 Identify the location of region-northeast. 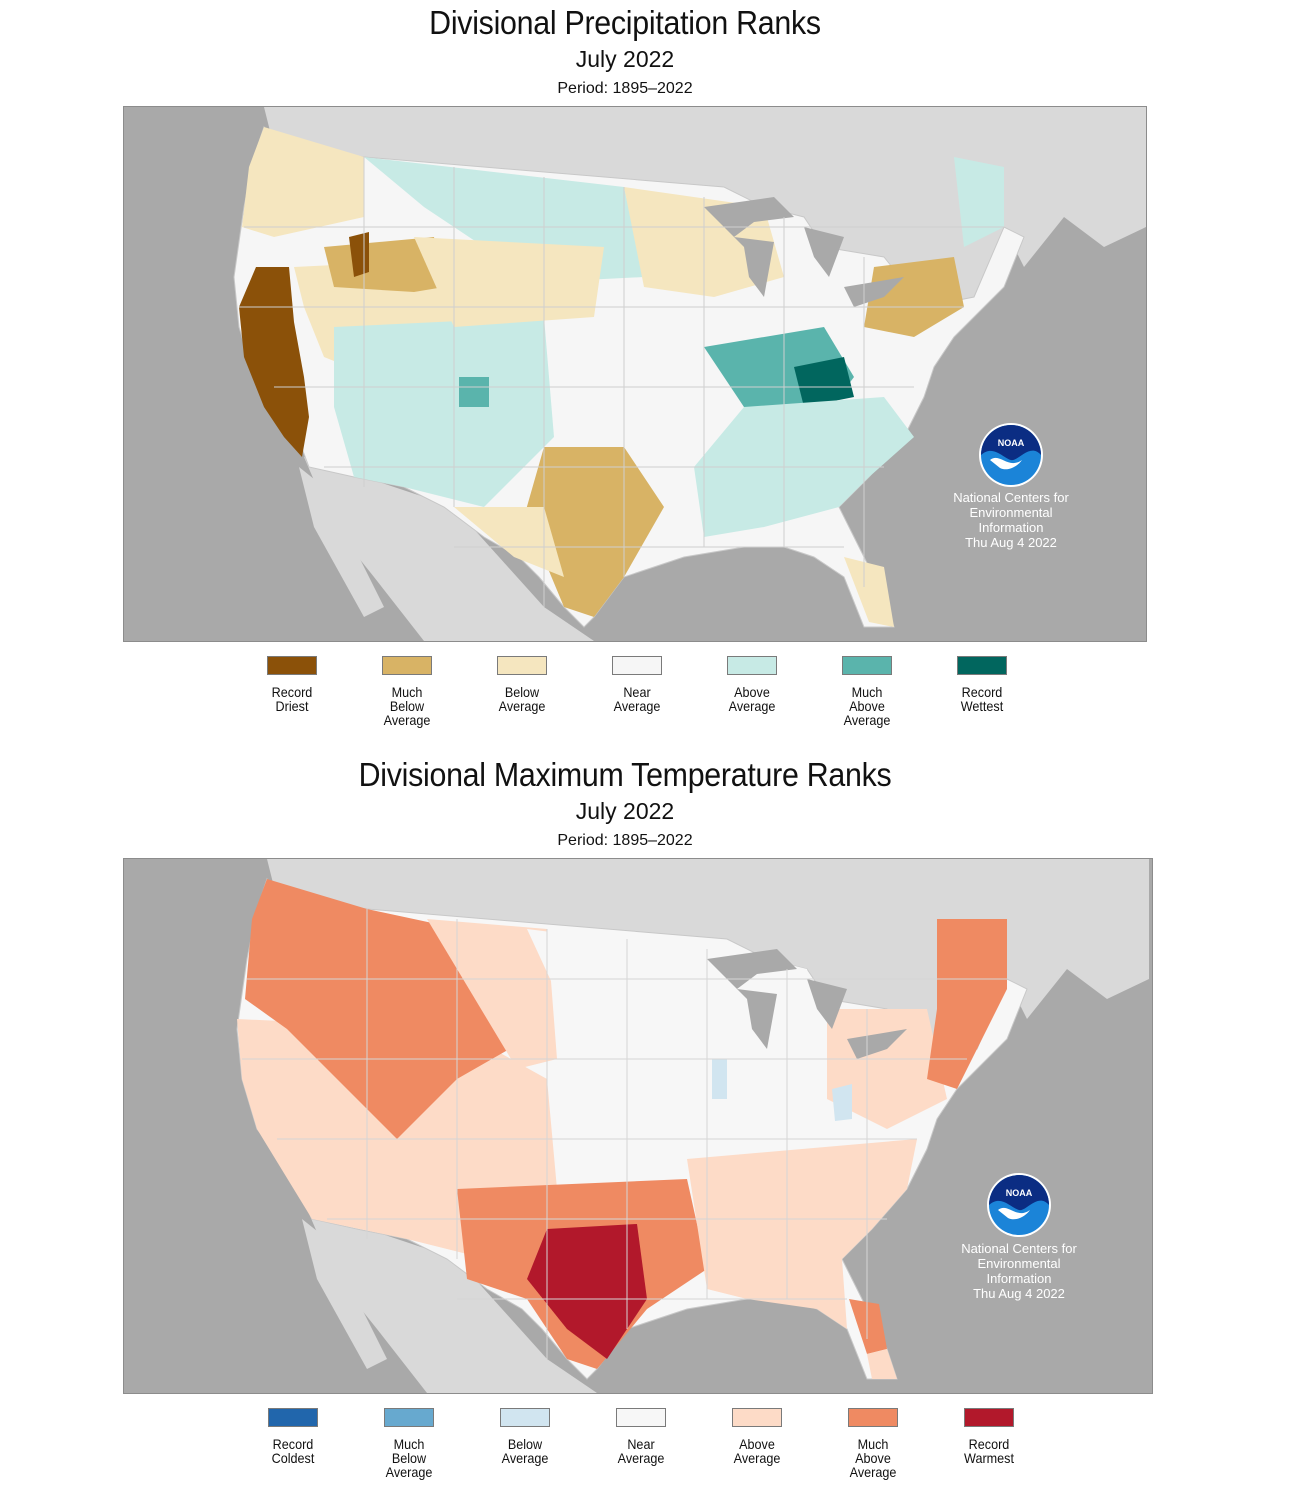
(914, 297).